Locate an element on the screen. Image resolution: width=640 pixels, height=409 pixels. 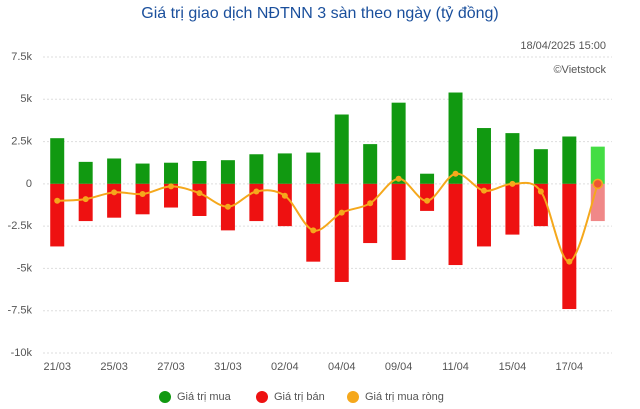
x-tick-label: 15/04 is located at coordinates (513, 367).